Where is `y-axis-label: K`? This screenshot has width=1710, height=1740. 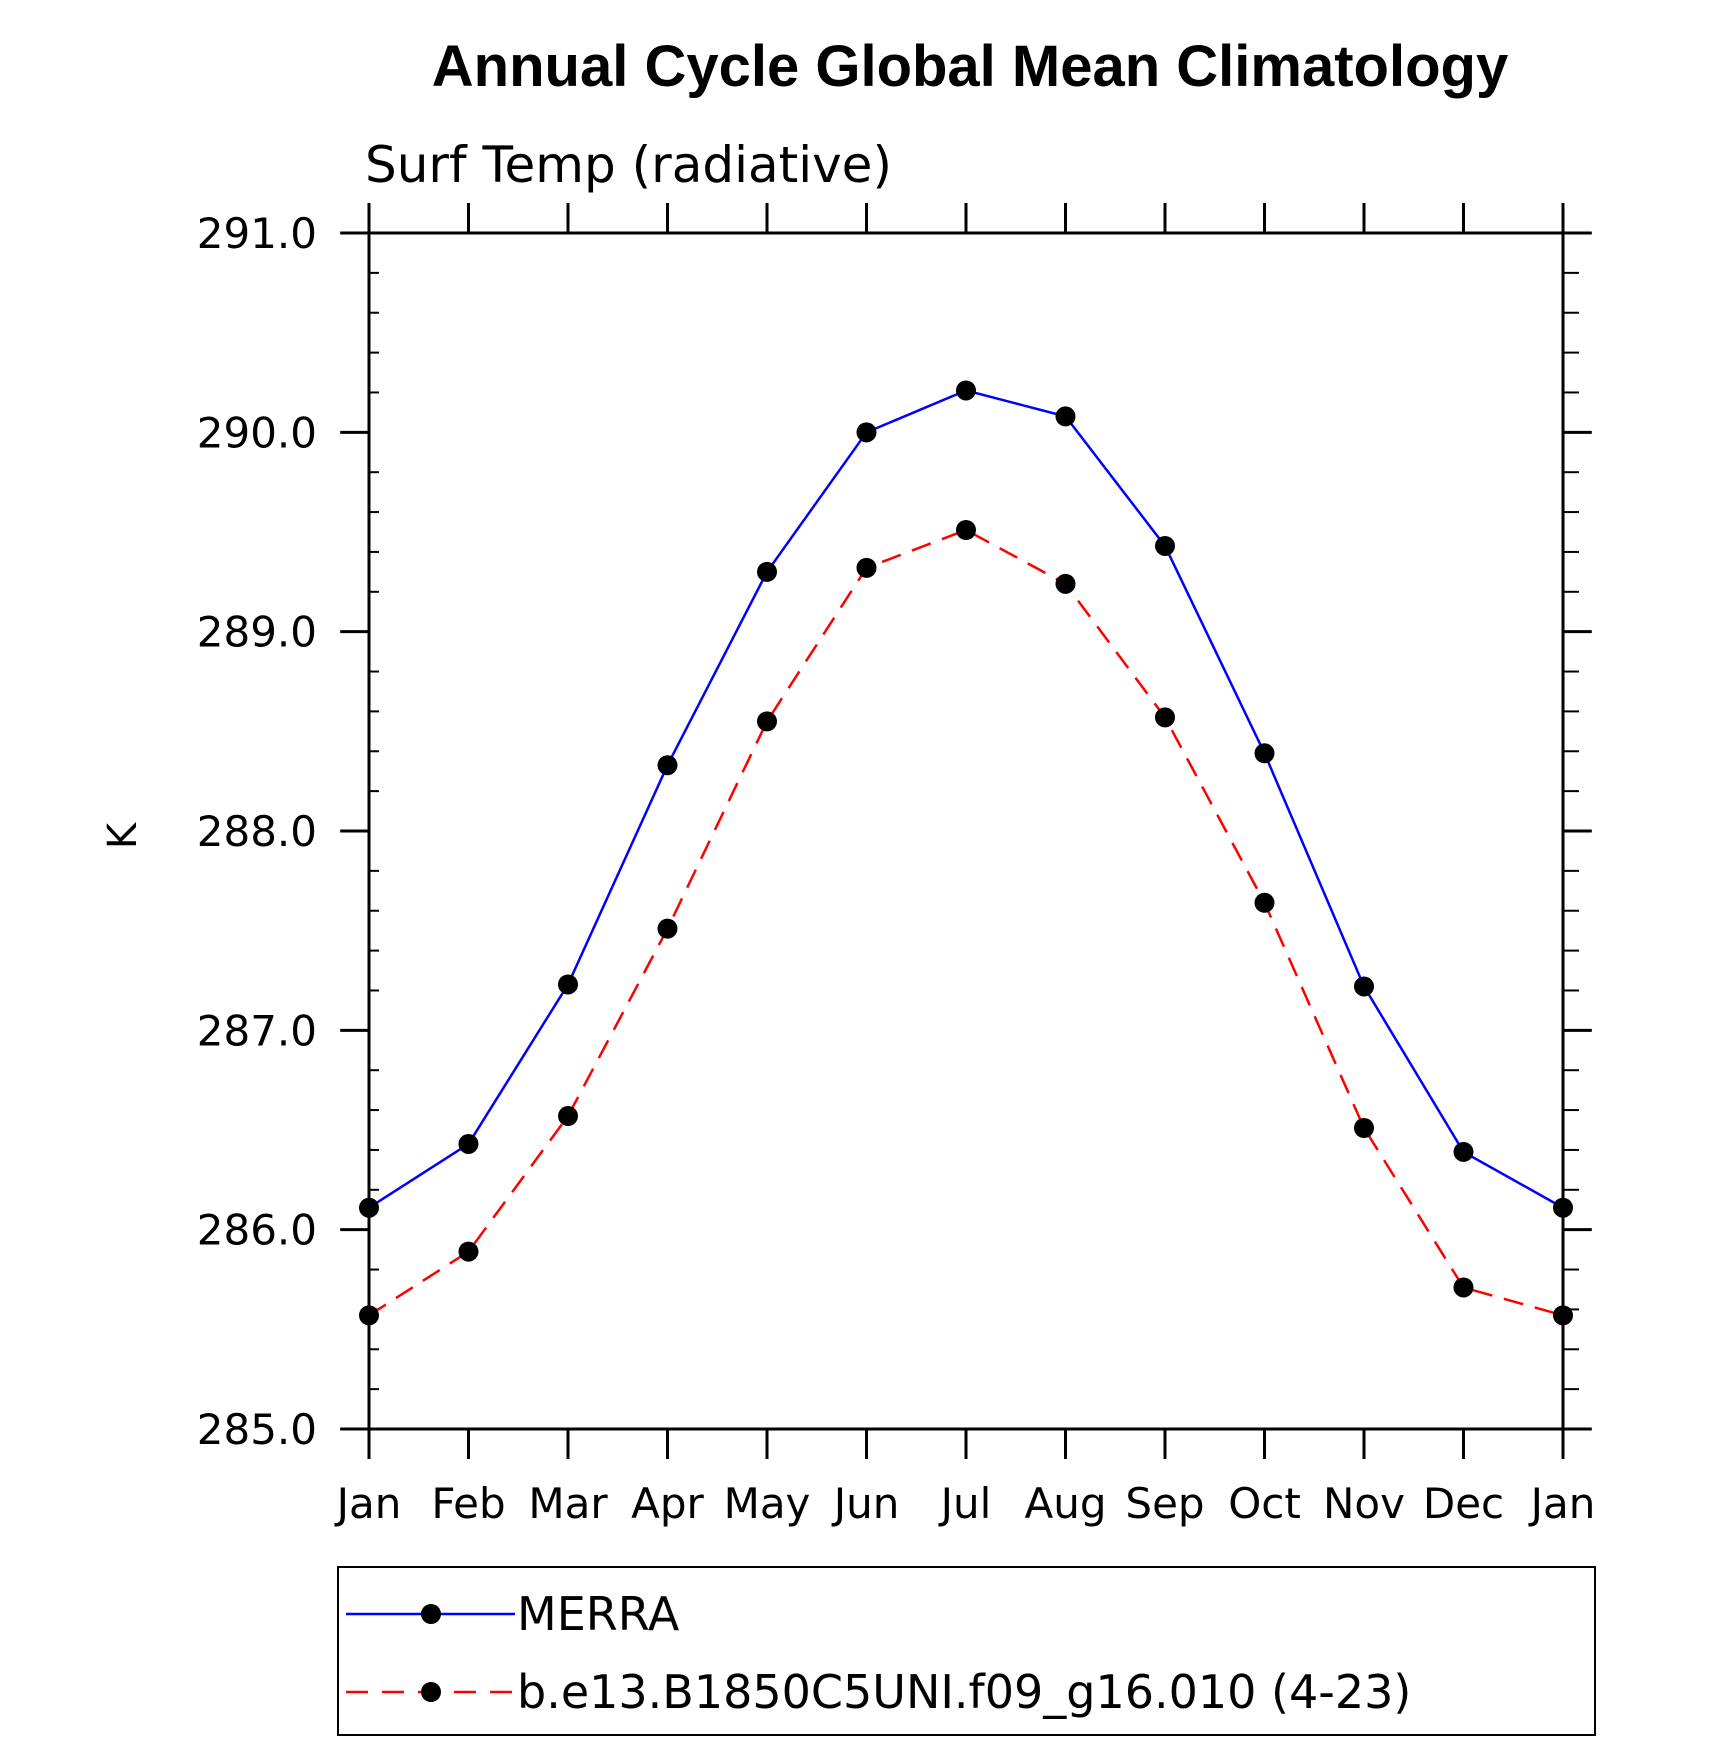 y-axis-label: K is located at coordinates (123, 835).